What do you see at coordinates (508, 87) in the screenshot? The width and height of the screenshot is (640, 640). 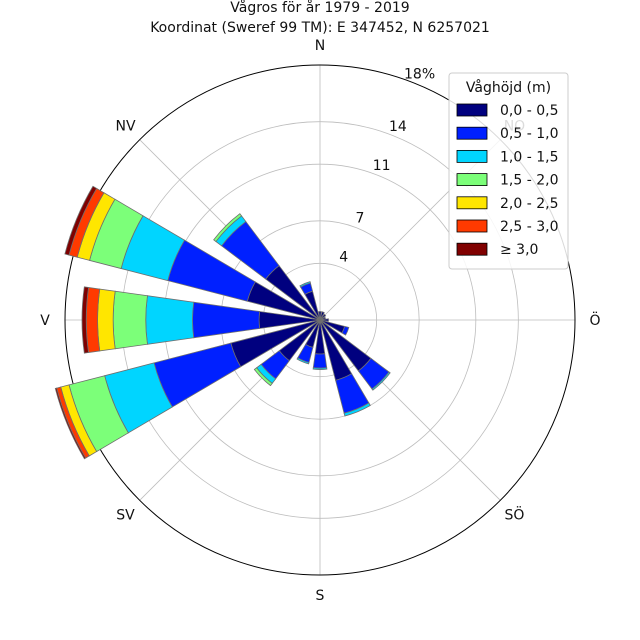 I see `legend-title: Våghöjd (m)` at bounding box center [508, 87].